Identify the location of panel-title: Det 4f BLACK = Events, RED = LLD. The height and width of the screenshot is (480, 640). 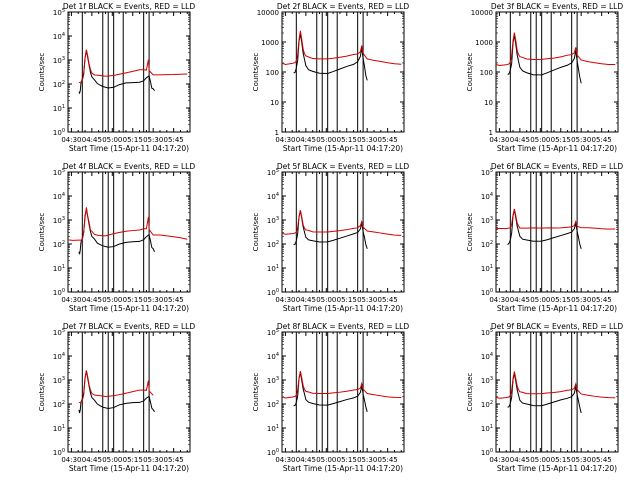
(129, 166).